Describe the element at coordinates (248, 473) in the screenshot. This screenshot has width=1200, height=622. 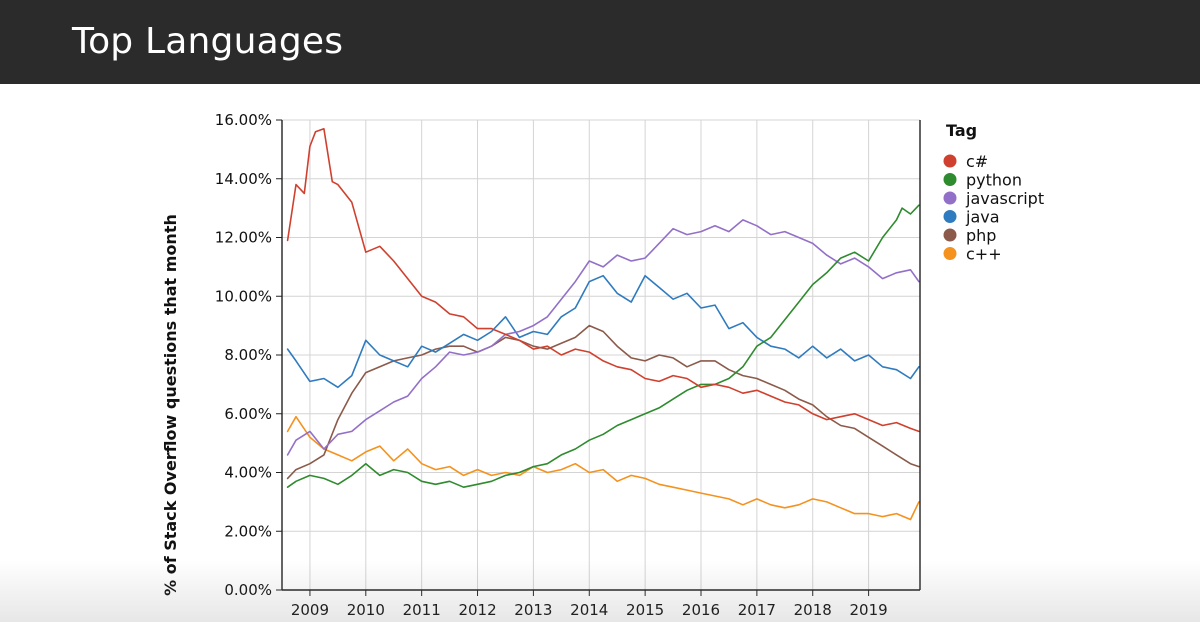
I see `y-tick-label: 4.00%` at that location.